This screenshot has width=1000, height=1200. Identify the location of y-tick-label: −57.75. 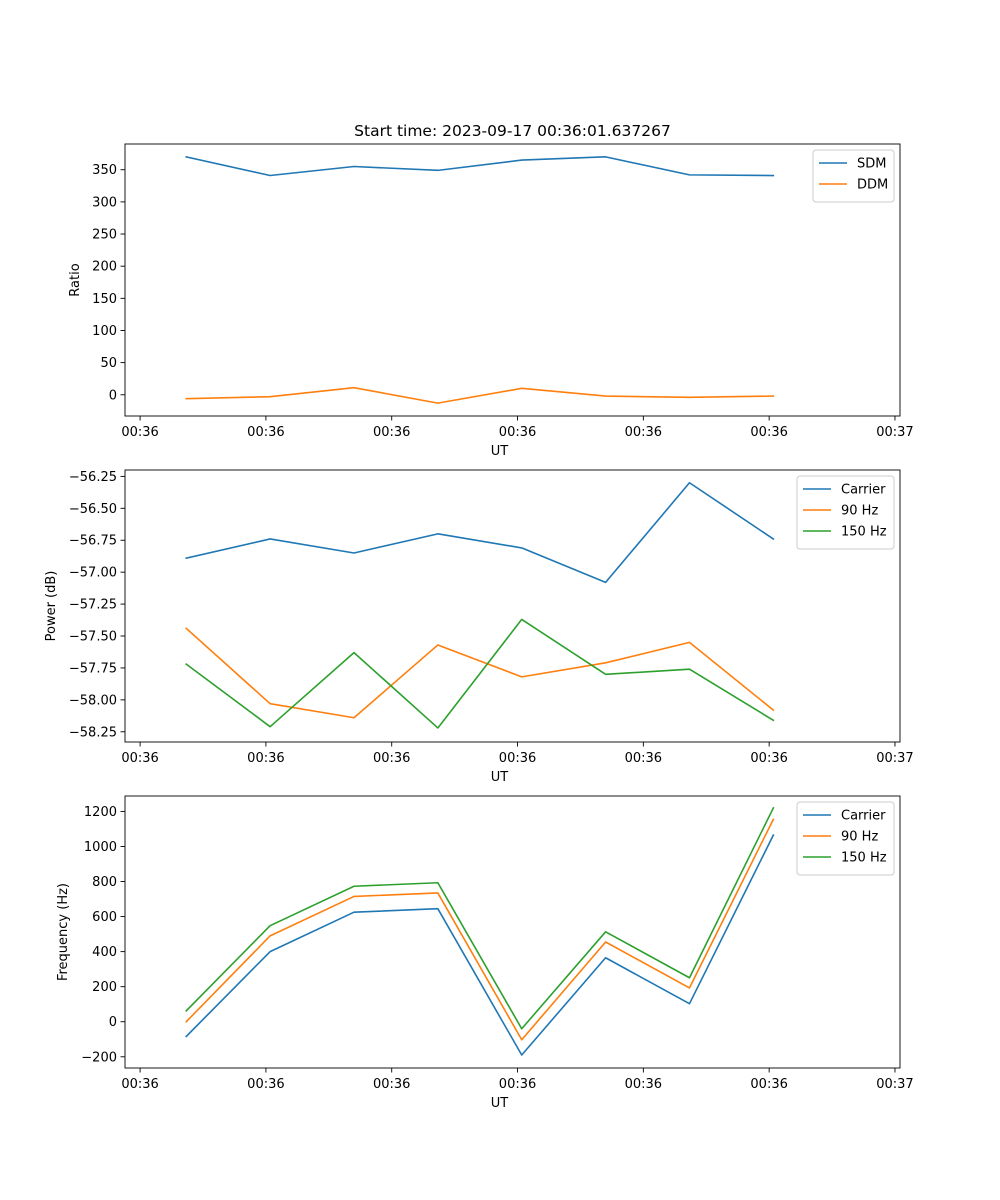
(93, 668).